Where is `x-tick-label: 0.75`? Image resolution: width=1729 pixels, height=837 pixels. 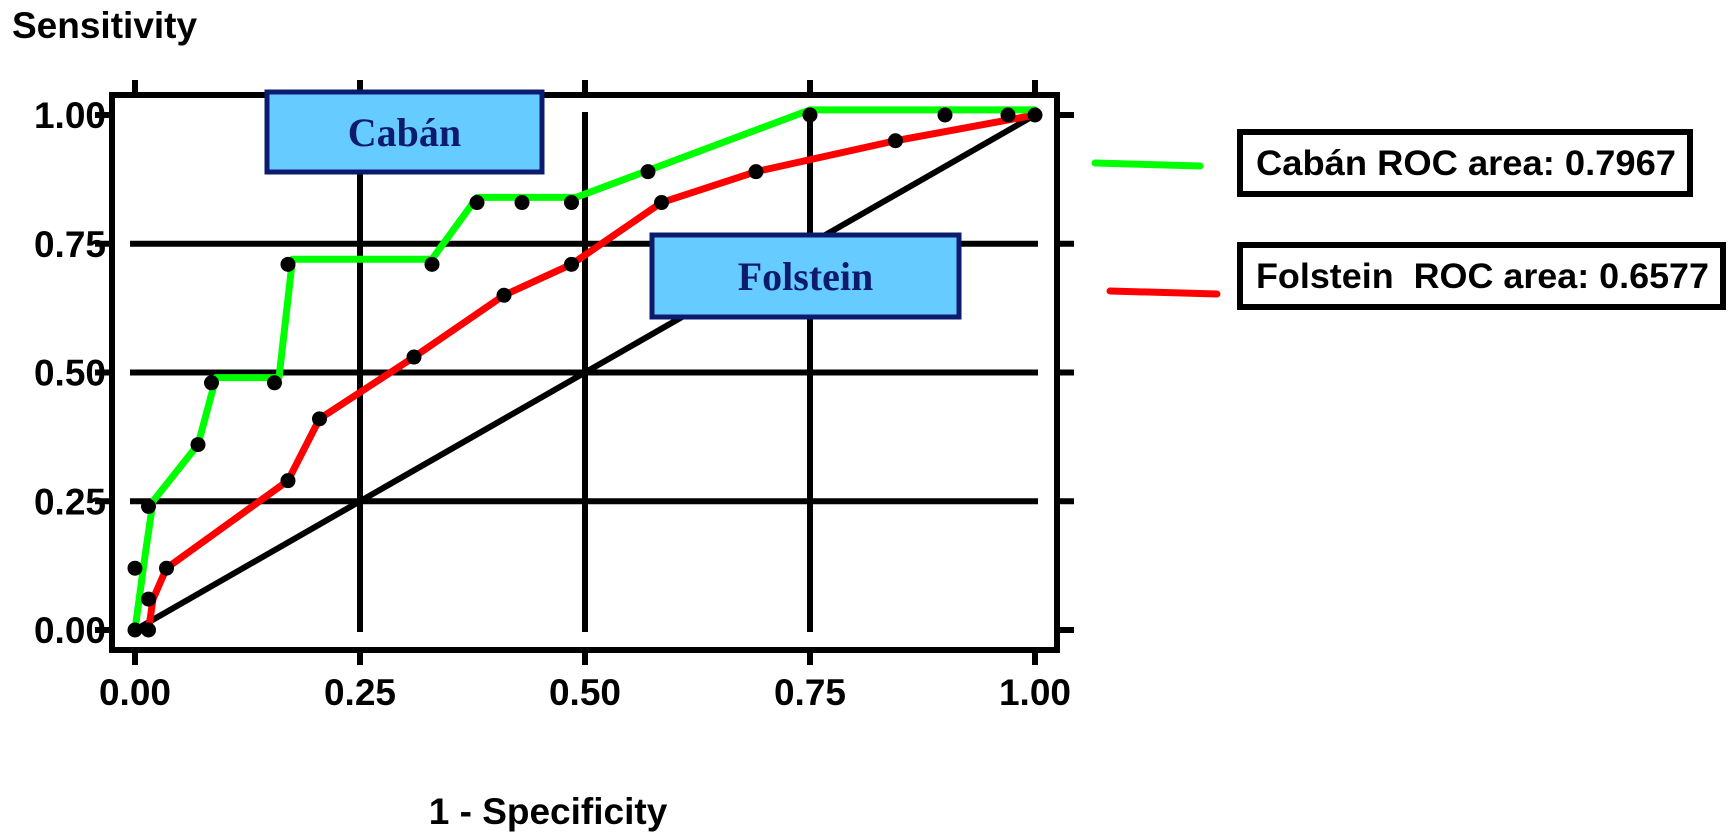
x-tick-label: 0.75 is located at coordinates (810, 692).